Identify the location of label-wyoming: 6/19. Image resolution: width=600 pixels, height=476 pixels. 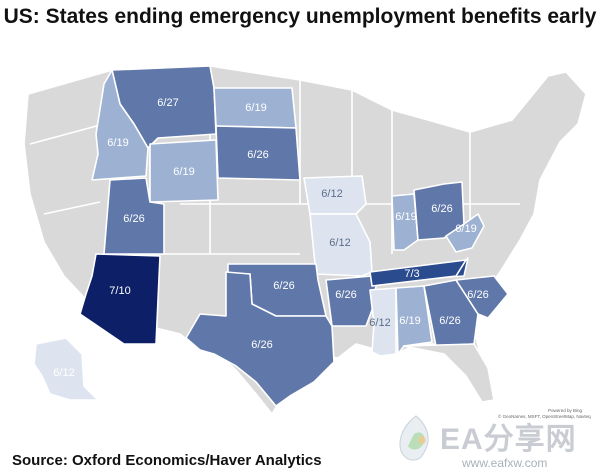
(183, 172).